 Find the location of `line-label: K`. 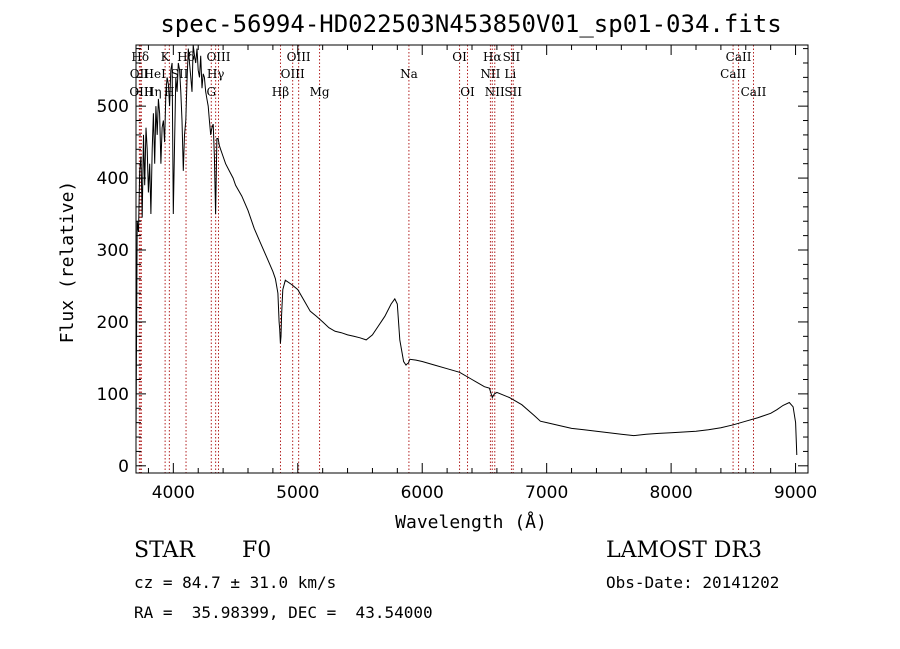

line-label: K is located at coordinates (166, 57).